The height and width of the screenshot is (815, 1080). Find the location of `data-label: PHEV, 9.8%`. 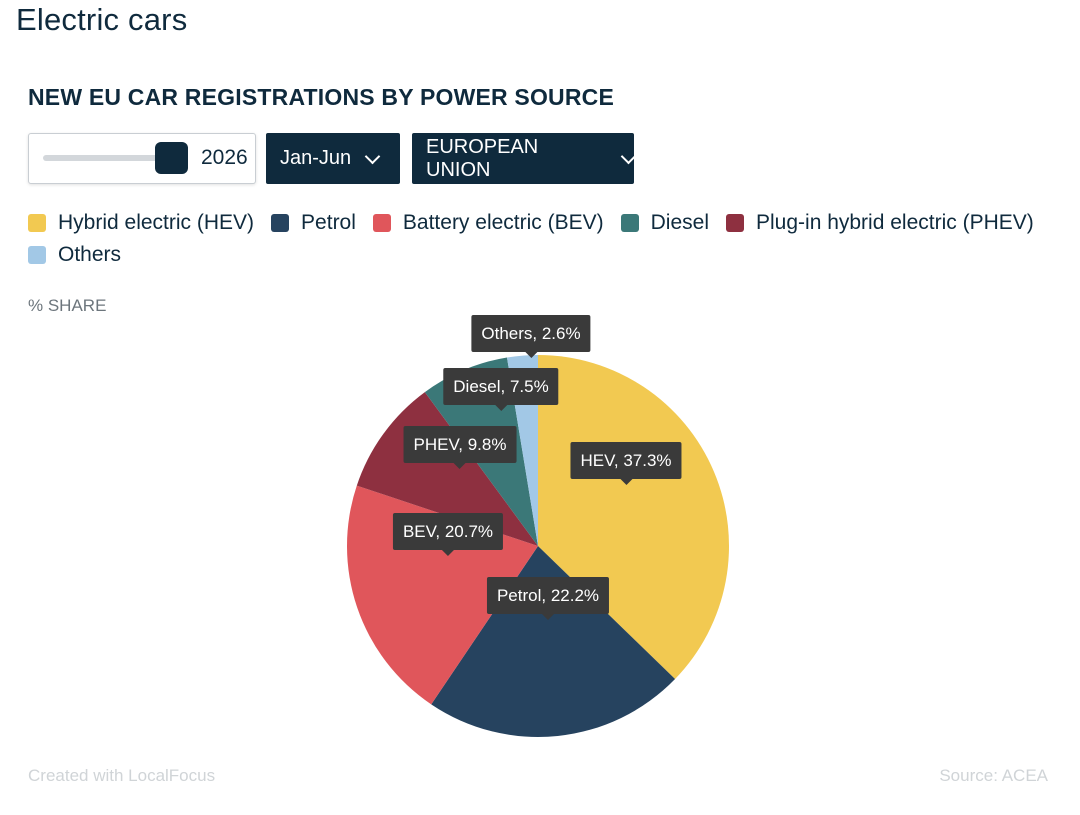

data-label: PHEV, 9.8% is located at coordinates (460, 447).